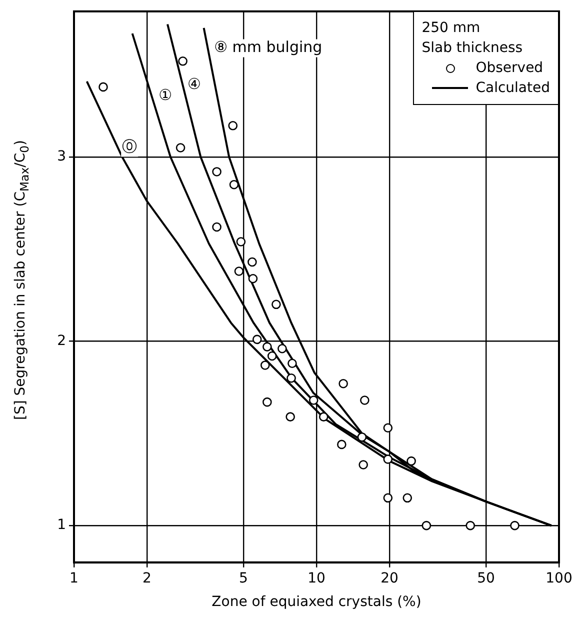  I want to click on x-tick-label: 5, so click(243, 578).